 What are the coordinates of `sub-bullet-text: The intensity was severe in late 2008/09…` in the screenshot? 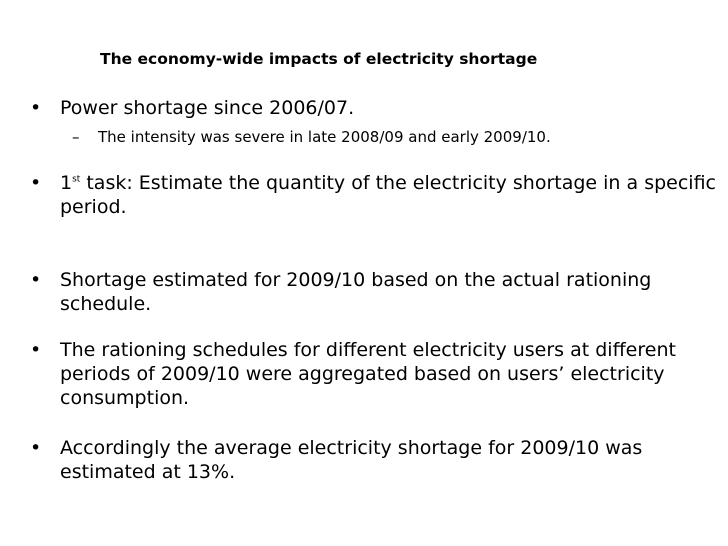 It's located at (324, 137).